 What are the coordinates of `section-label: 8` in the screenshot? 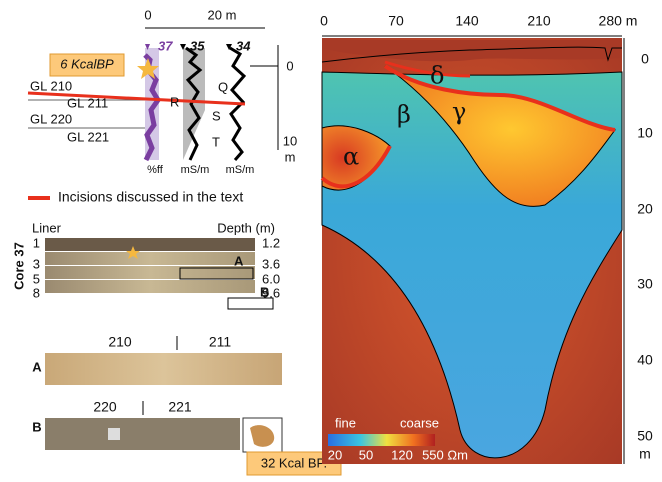 It's located at (36, 292).